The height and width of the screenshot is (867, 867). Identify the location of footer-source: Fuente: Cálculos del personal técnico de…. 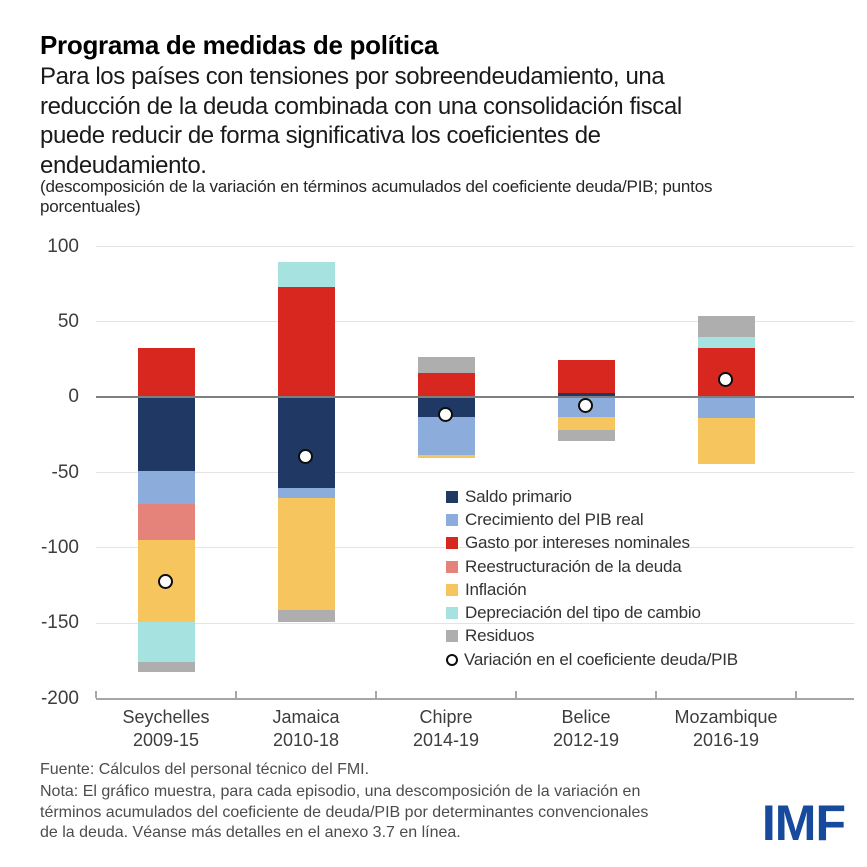
(205, 769).